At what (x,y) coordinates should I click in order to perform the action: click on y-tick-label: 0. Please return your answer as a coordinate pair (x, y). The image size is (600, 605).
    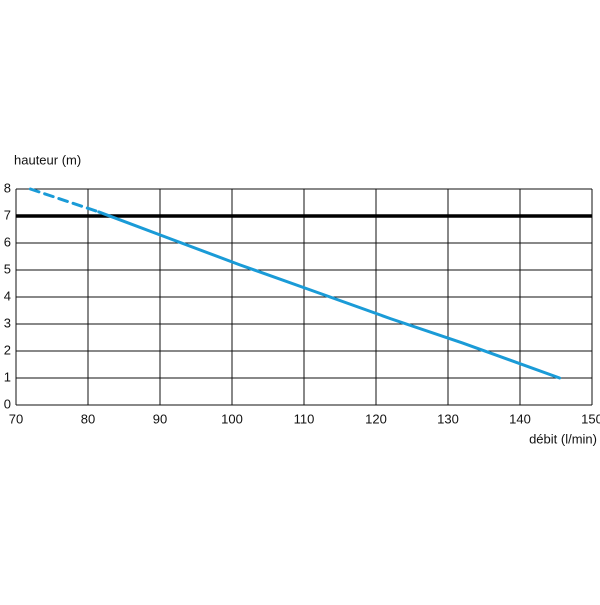
    Looking at the image, I should click on (7, 403).